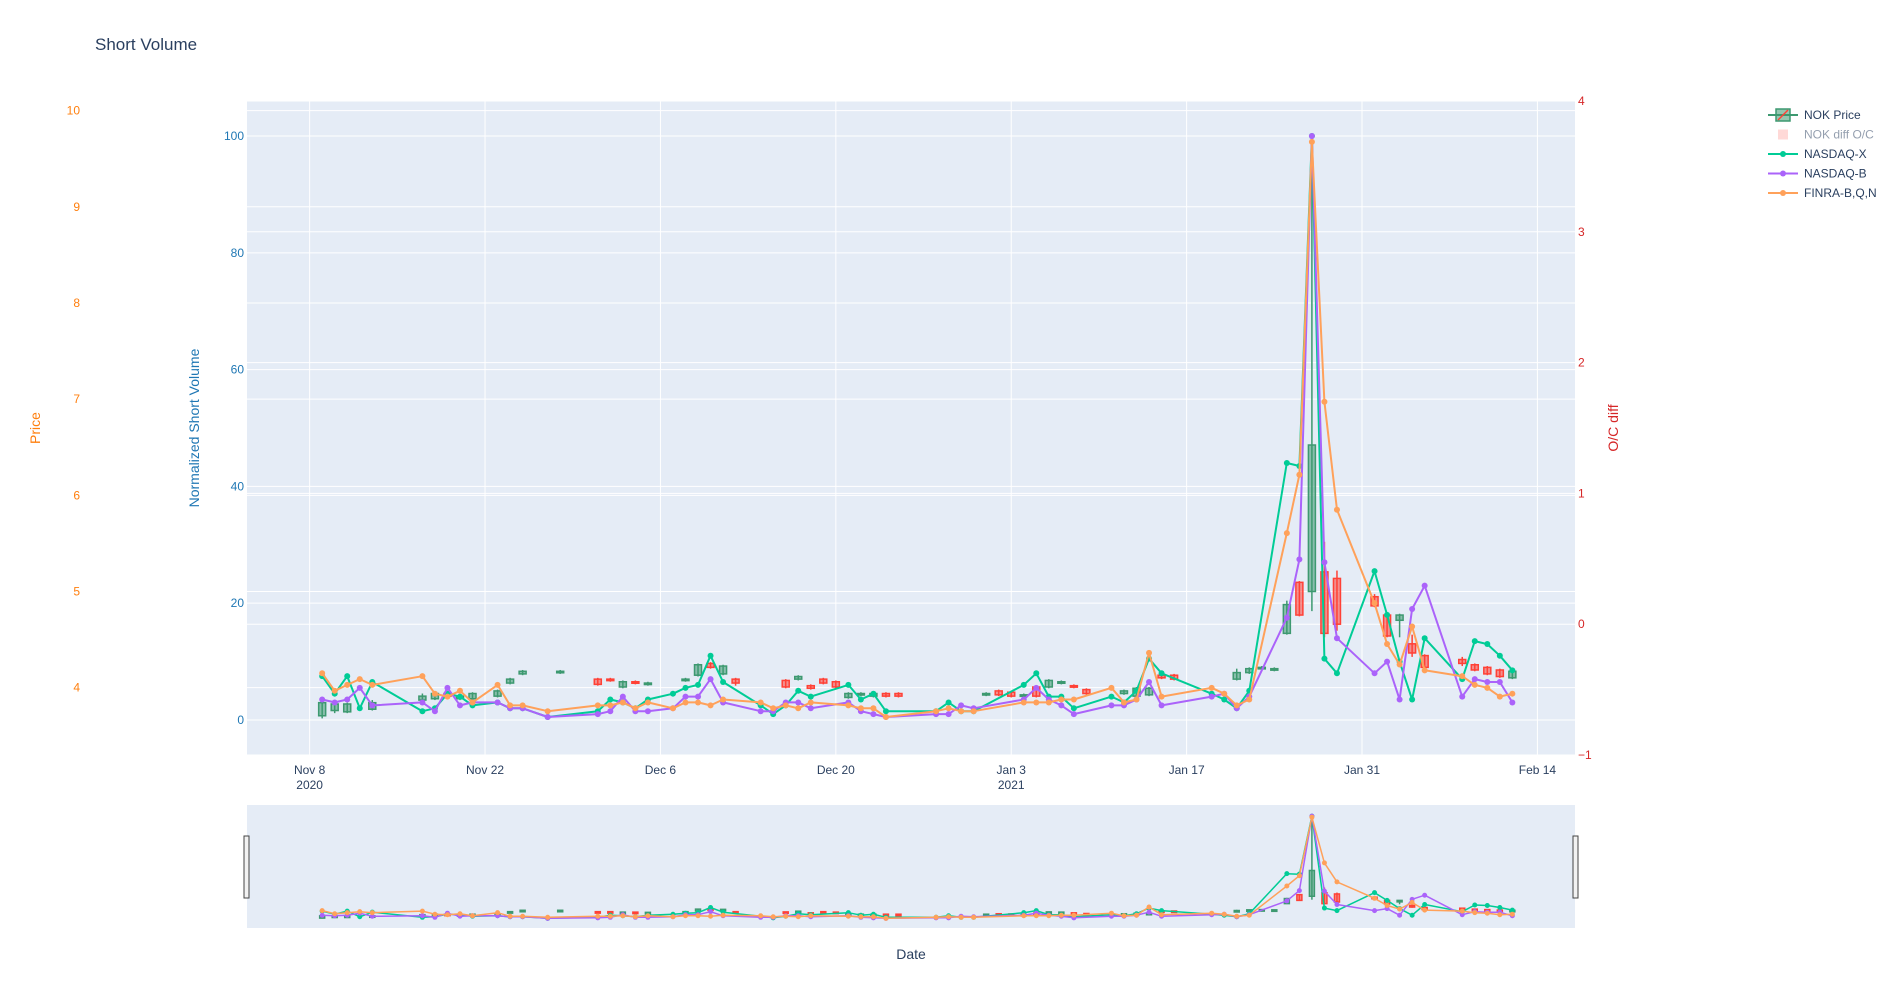  Describe the element at coordinates (35, 428) in the screenshot. I see `price-axis-title: Price` at that location.